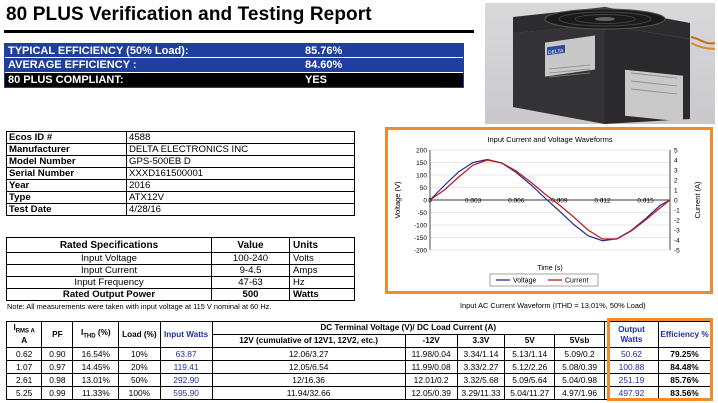 The image size is (718, 403). I want to click on cell-3v3: 3.33/2.27, so click(481, 367).